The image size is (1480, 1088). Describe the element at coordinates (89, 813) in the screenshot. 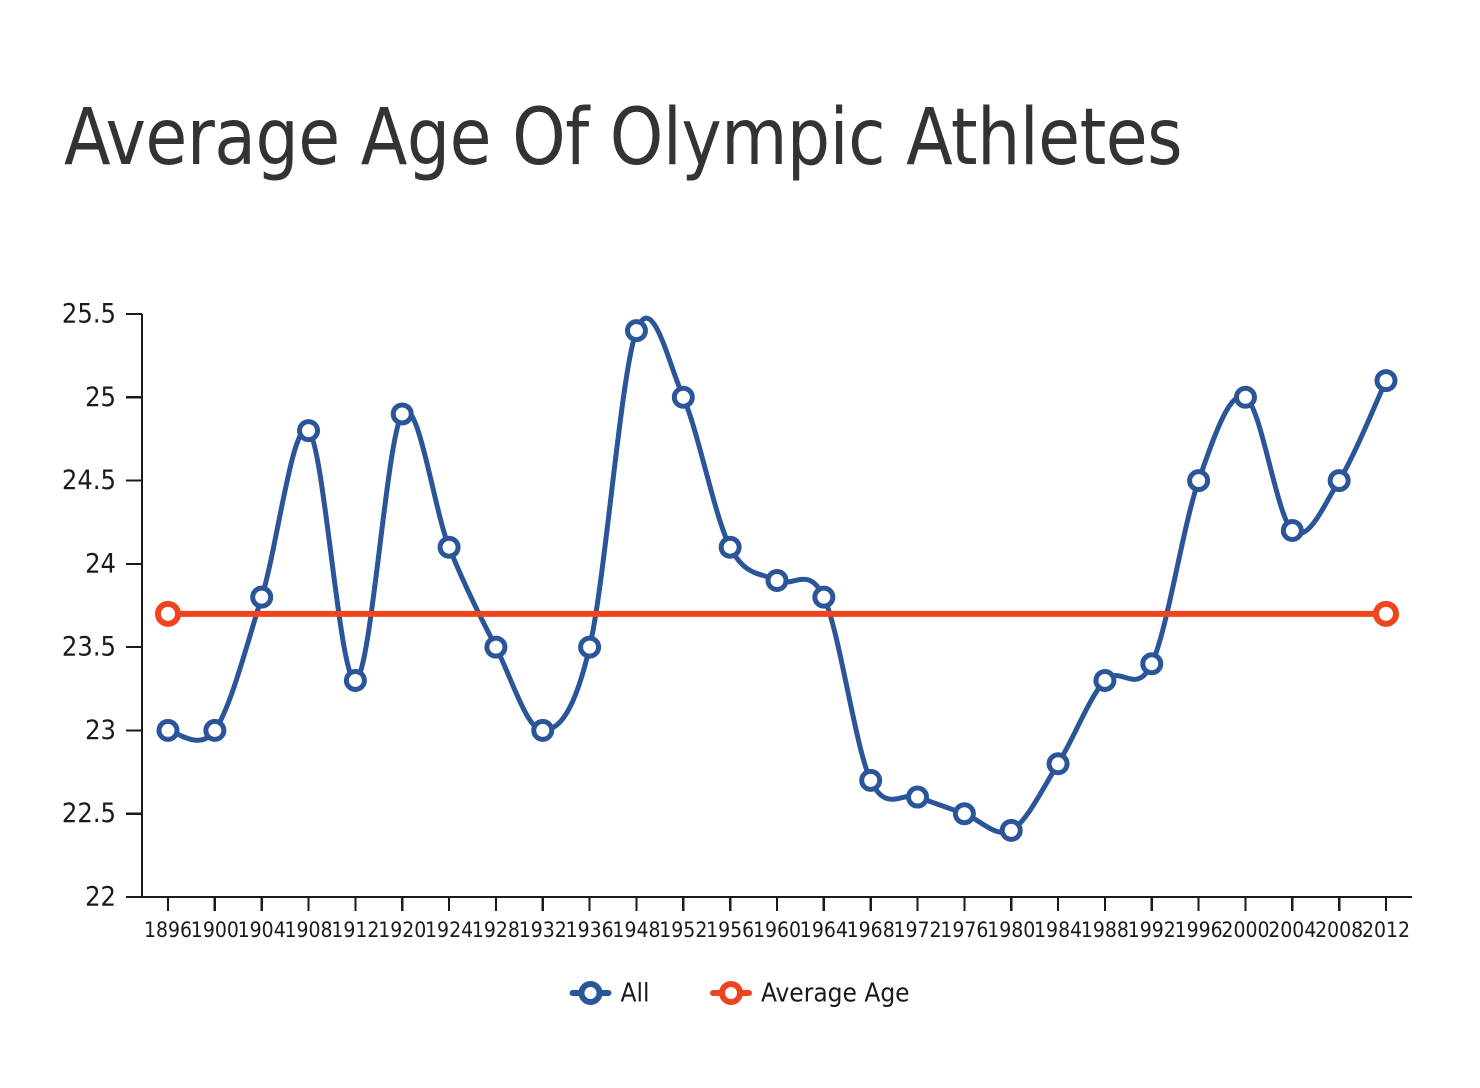

I see `y-axis-tick-label: 22.5` at that location.